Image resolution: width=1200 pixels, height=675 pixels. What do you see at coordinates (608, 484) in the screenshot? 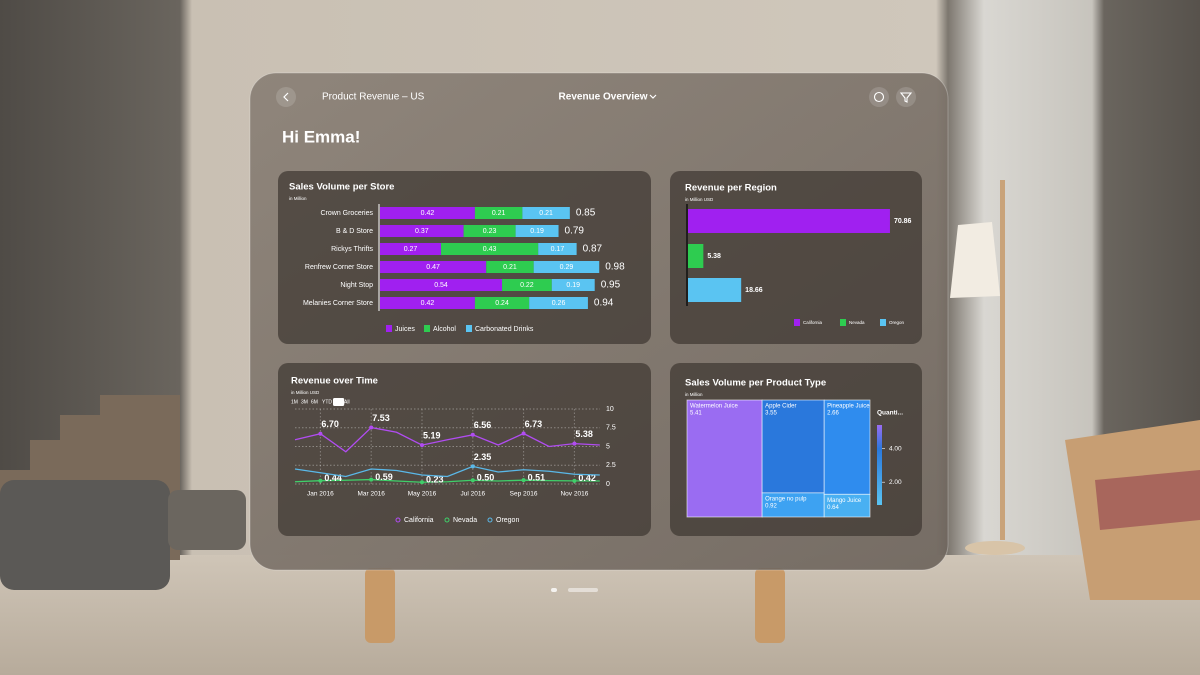
I see `y-tick-label: 0` at bounding box center [608, 484].